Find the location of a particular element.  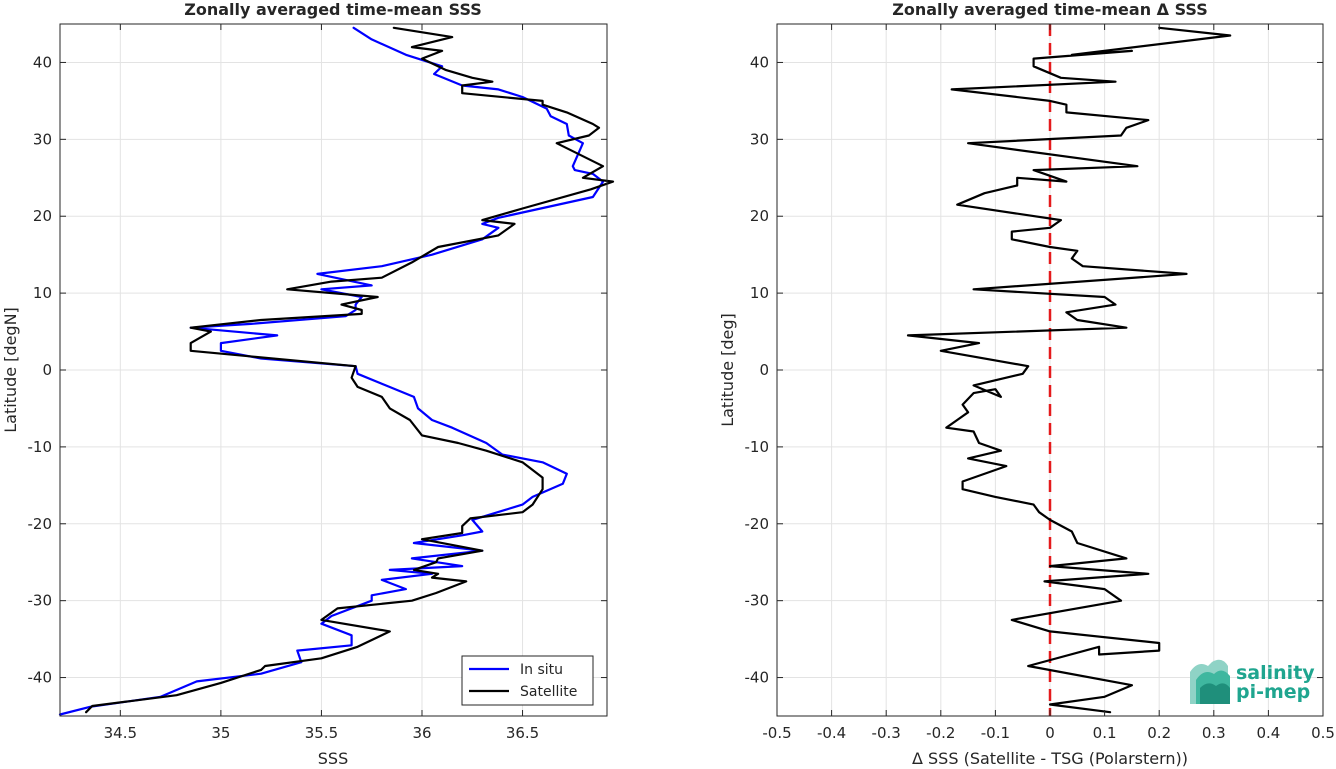

x-tick-label: -0.2 is located at coordinates (940, 733).